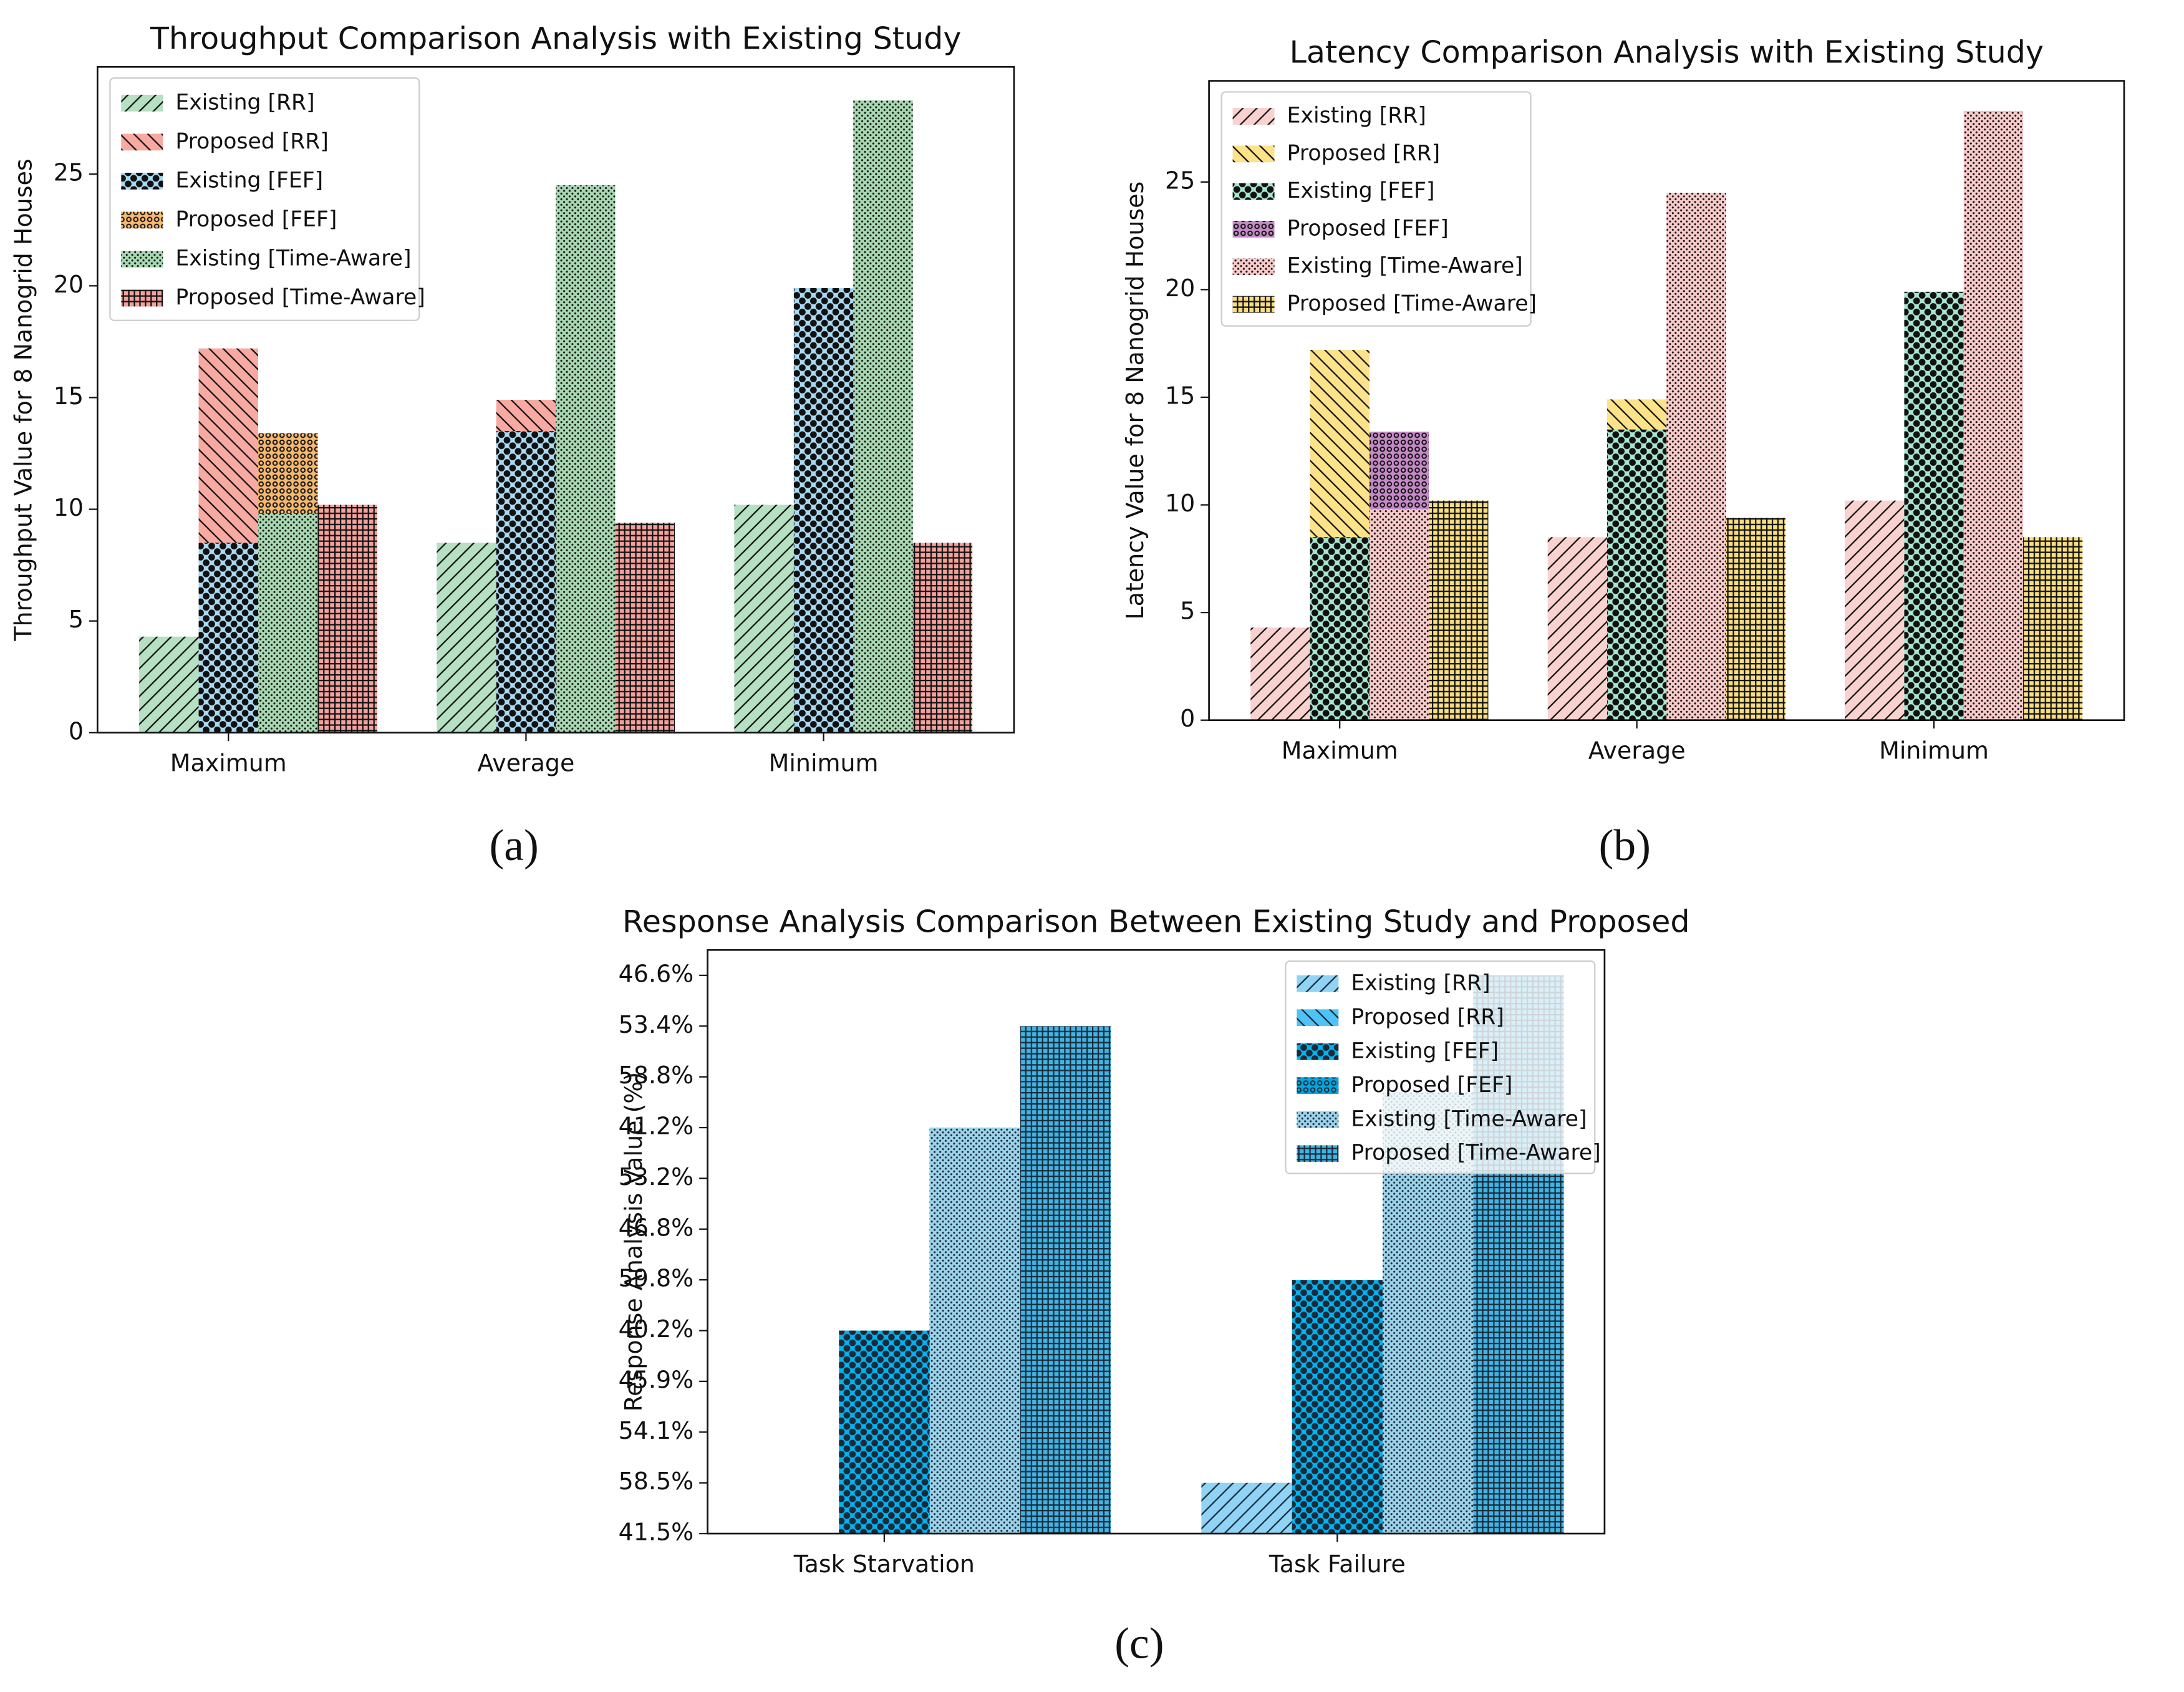 This screenshot has height=1692, width=2184. I want to click on x-tick-label: Average, so click(1637, 751).